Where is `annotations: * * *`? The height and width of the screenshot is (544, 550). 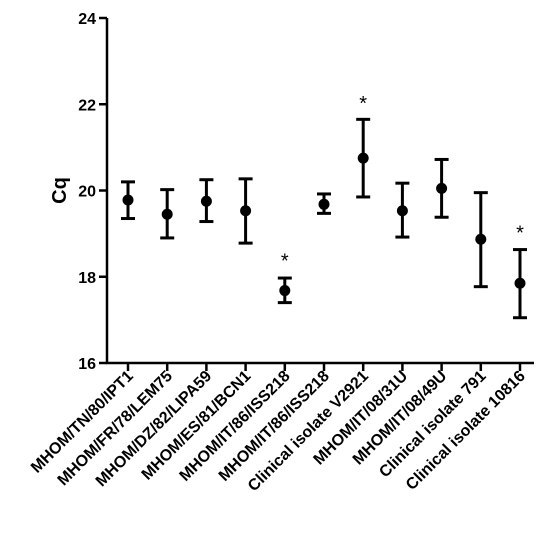
annotations: * * * is located at coordinates (402, 182).